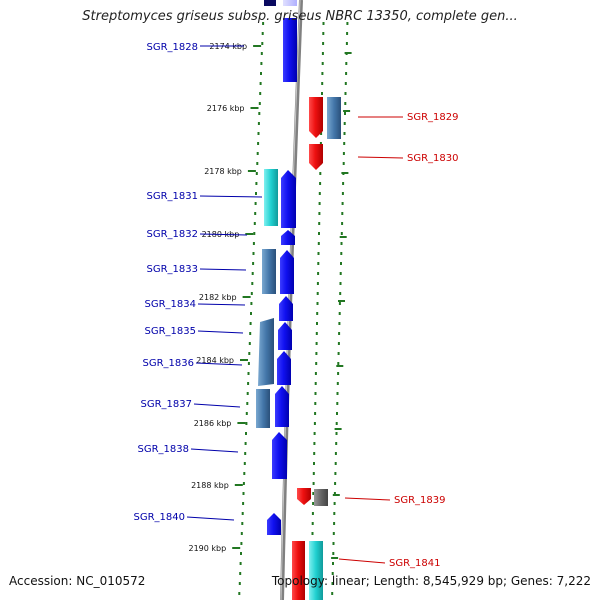 This screenshot has width=600, height=600. What do you see at coordinates (223, 171) in the screenshot?
I see `ruler-tick-label: 2178 kbp` at bounding box center [223, 171].